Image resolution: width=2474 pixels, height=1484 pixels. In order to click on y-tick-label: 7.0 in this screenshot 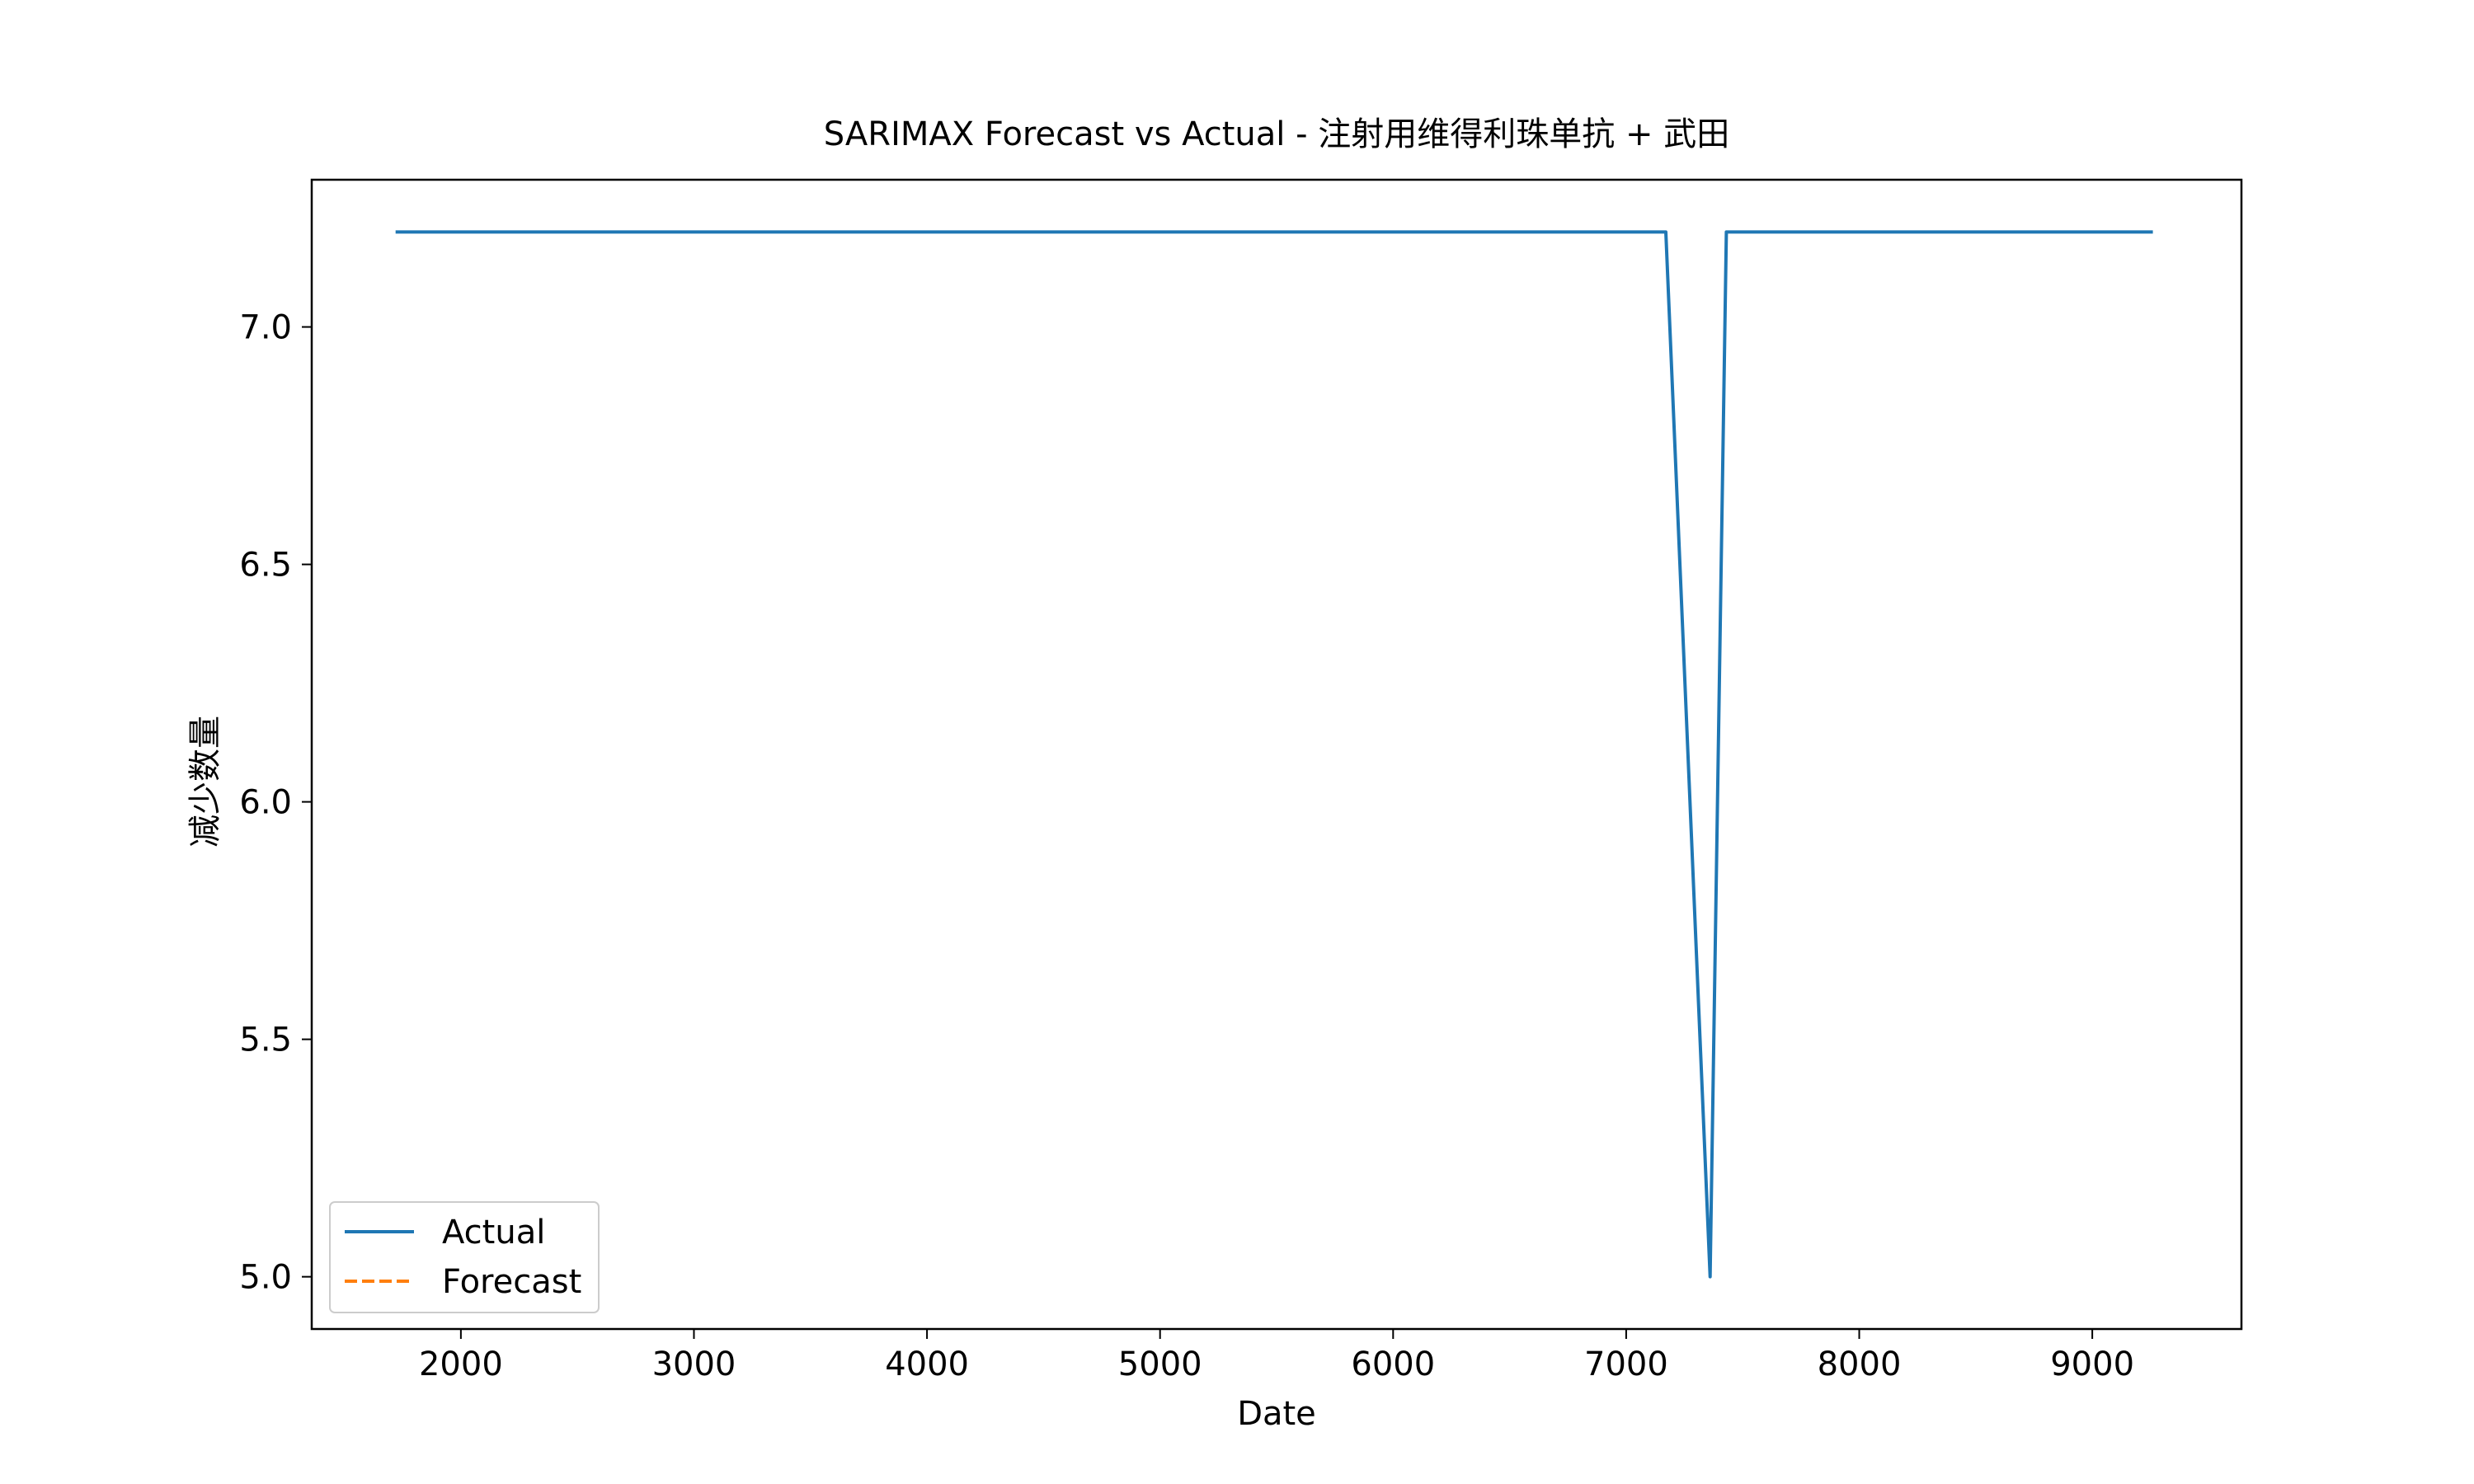, I will do `click(265, 328)`.